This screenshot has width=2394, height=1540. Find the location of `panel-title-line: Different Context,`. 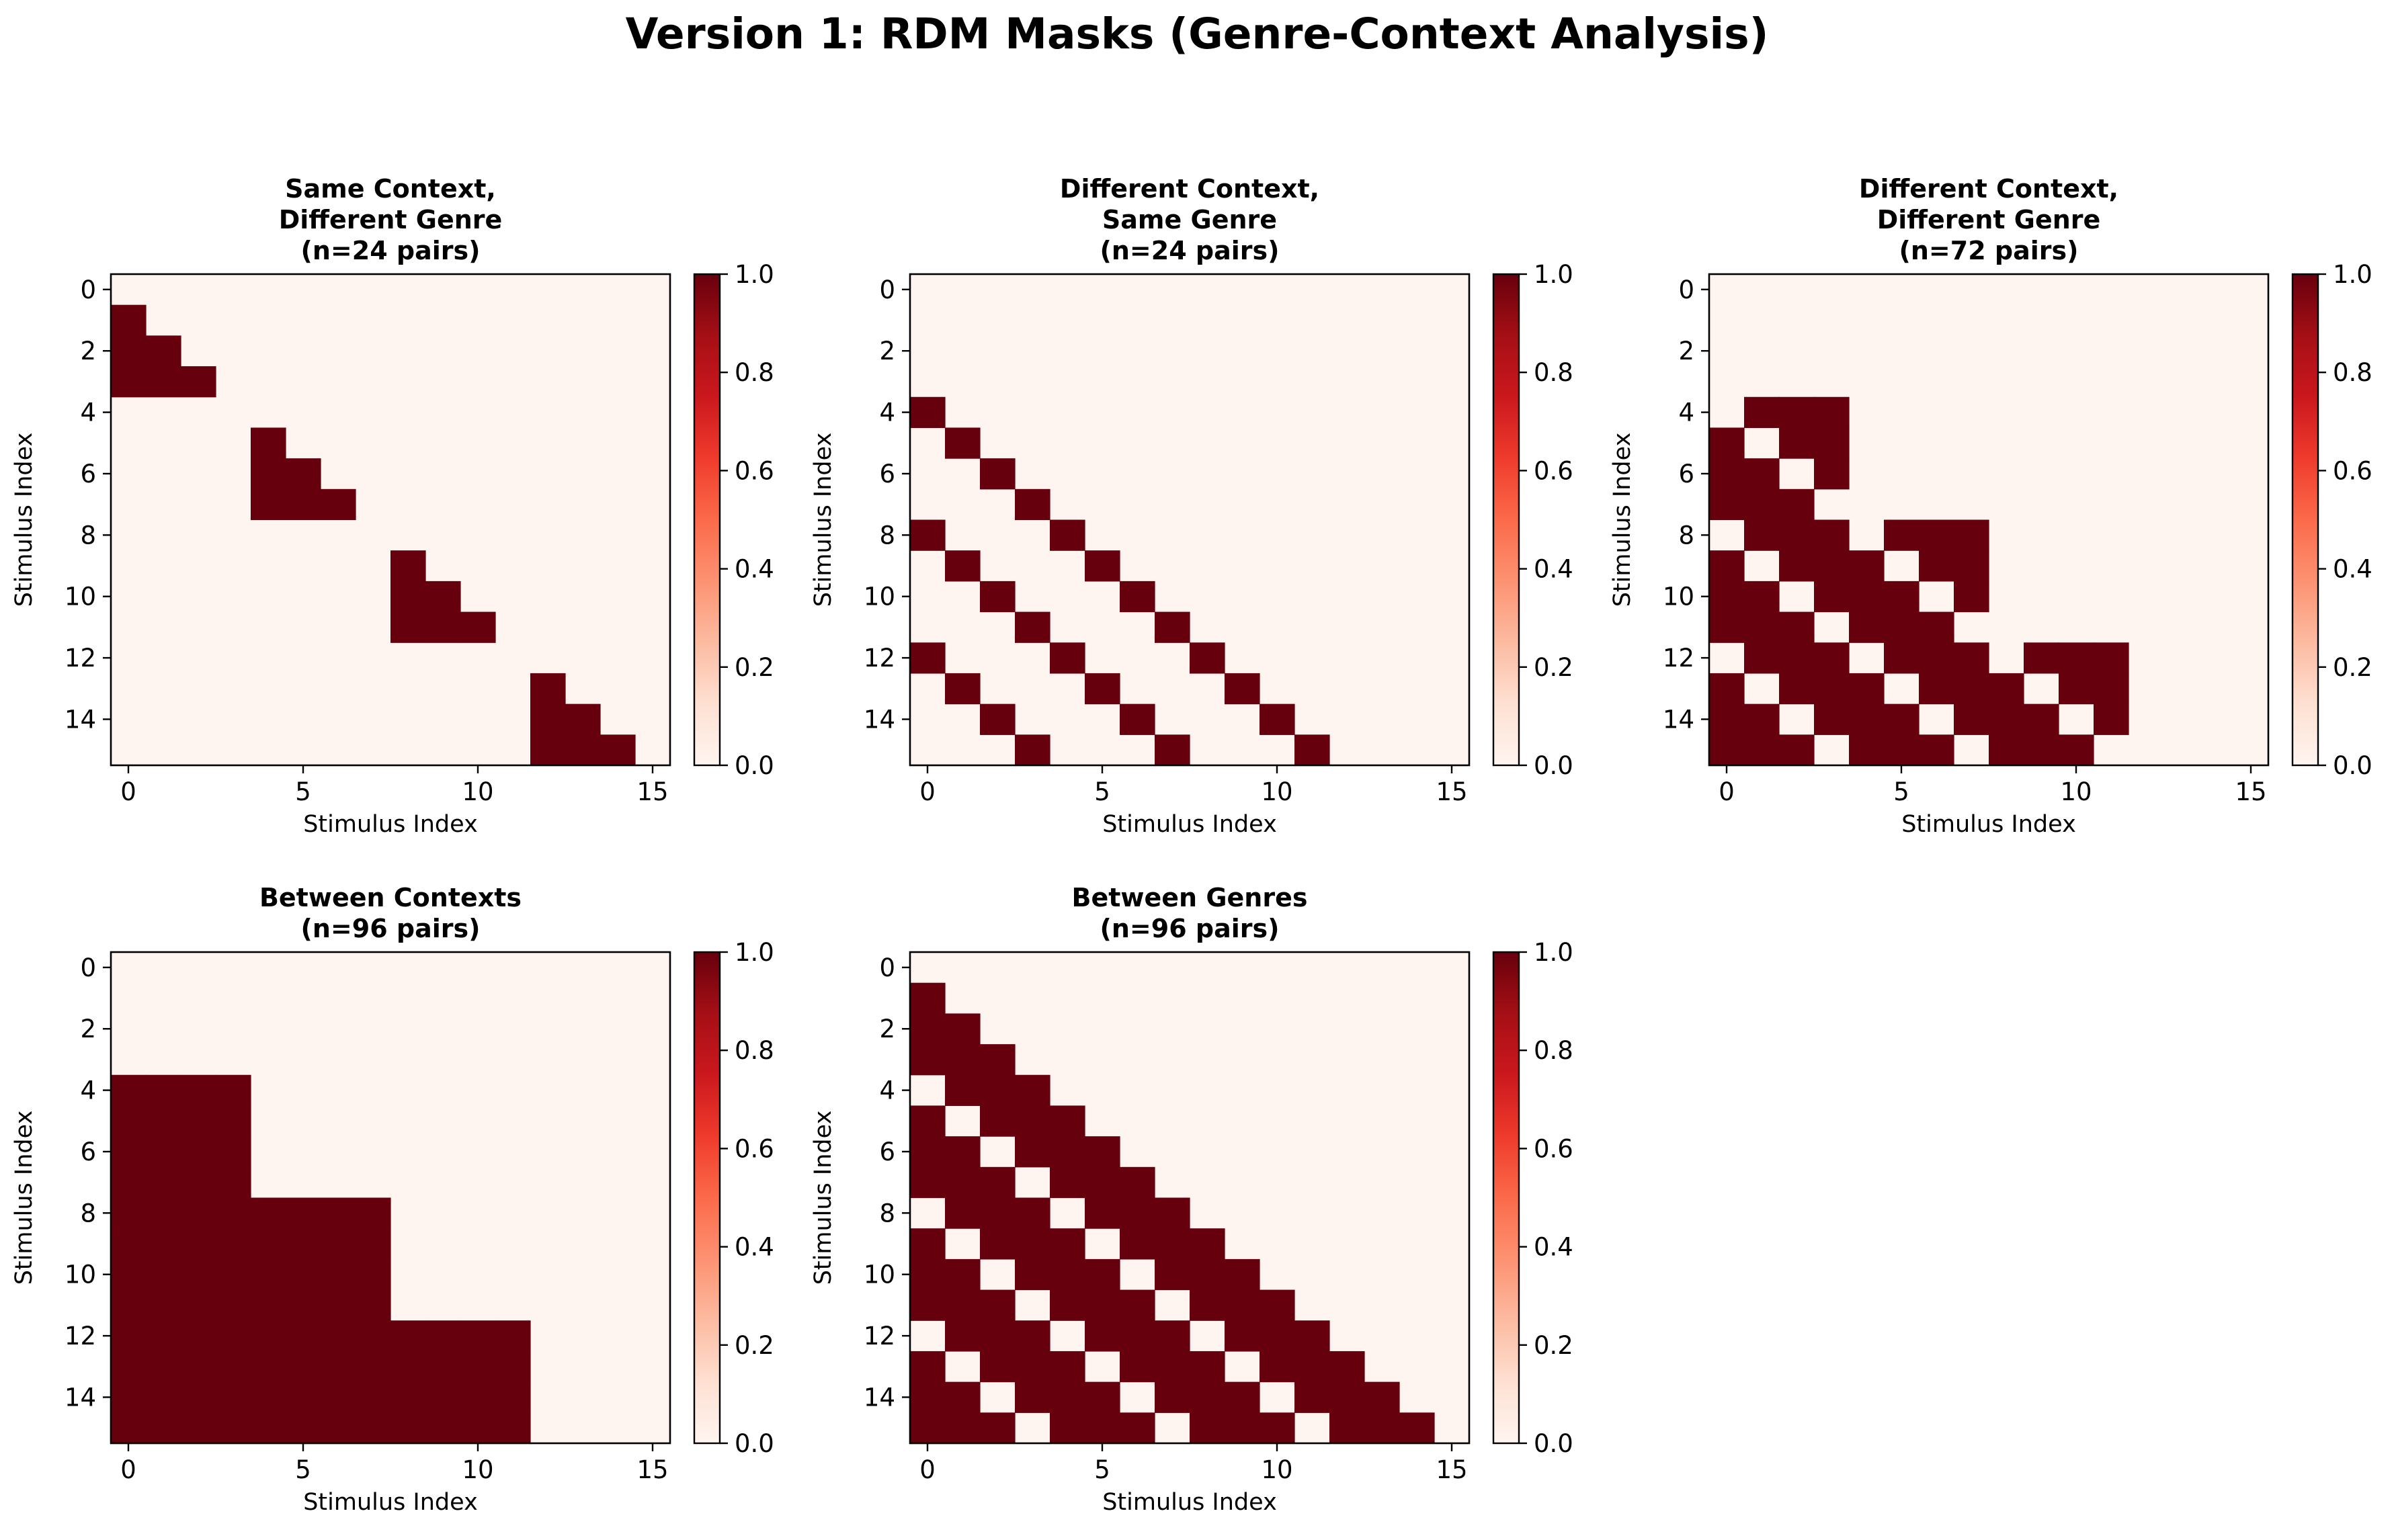

panel-title-line: Different Context, is located at coordinates (1988, 189).